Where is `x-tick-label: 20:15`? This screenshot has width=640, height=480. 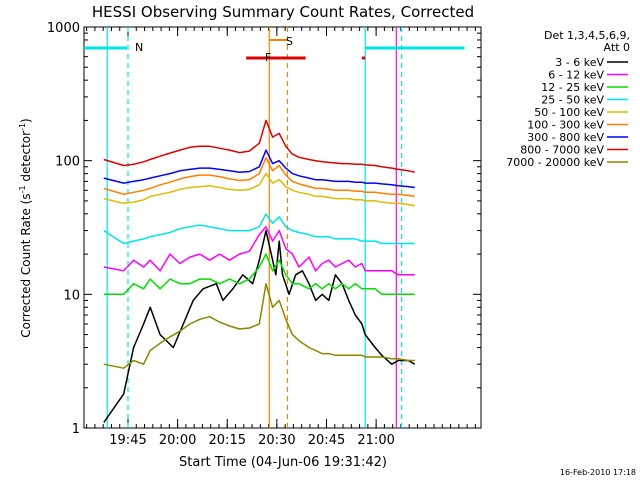 x-tick-label: 20:15 is located at coordinates (227, 440).